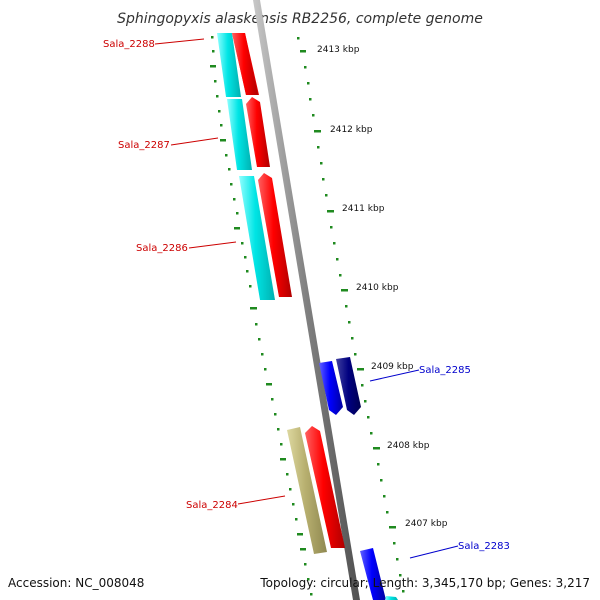  I want to click on gene-label-sala-2284: Sala_2284, so click(212, 505).